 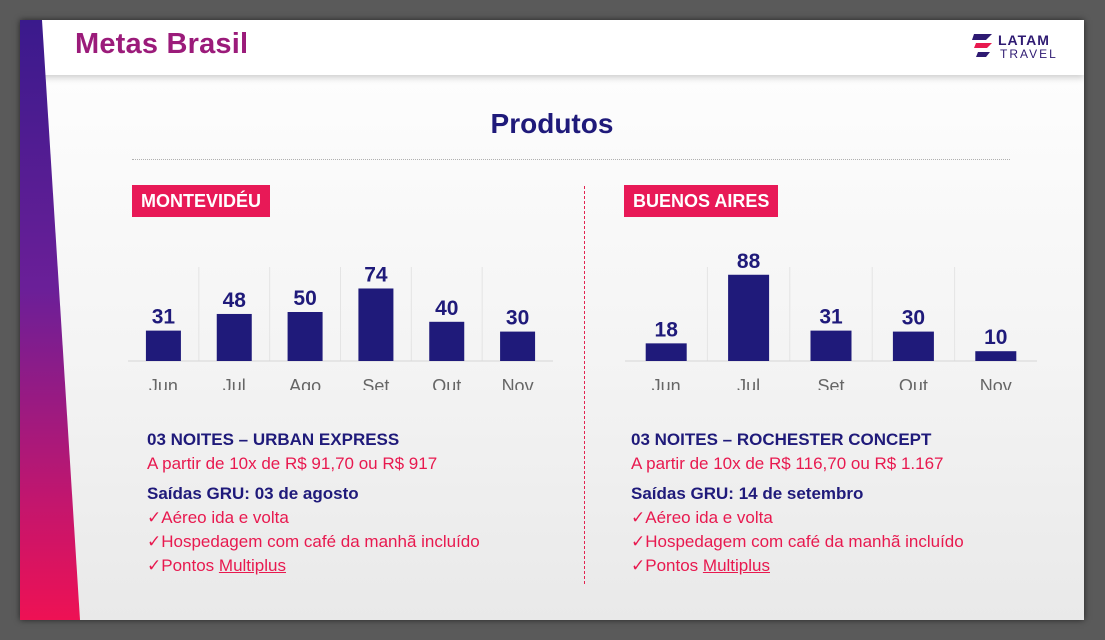 I want to click on category-label: Ago, so click(x=305, y=383).